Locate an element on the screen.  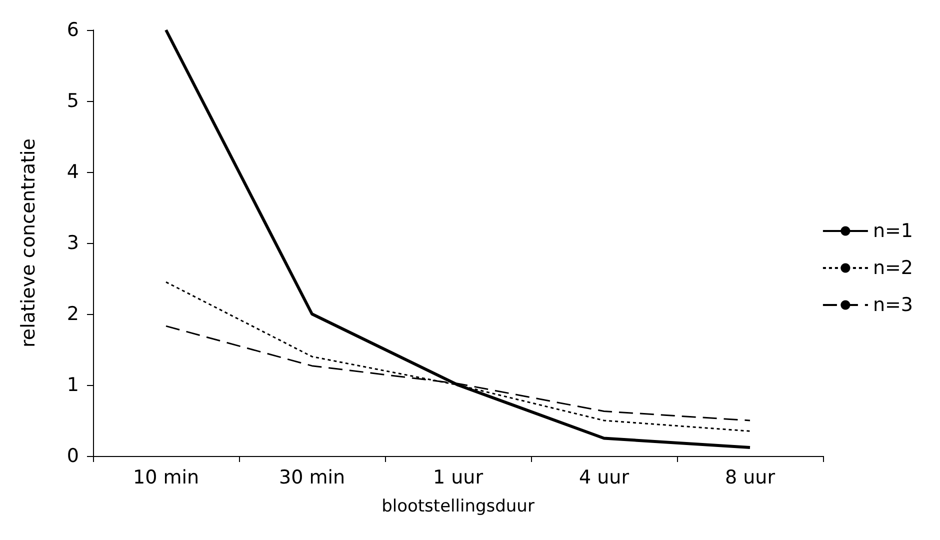
y-tick-label: 6 is located at coordinates (72, 30).